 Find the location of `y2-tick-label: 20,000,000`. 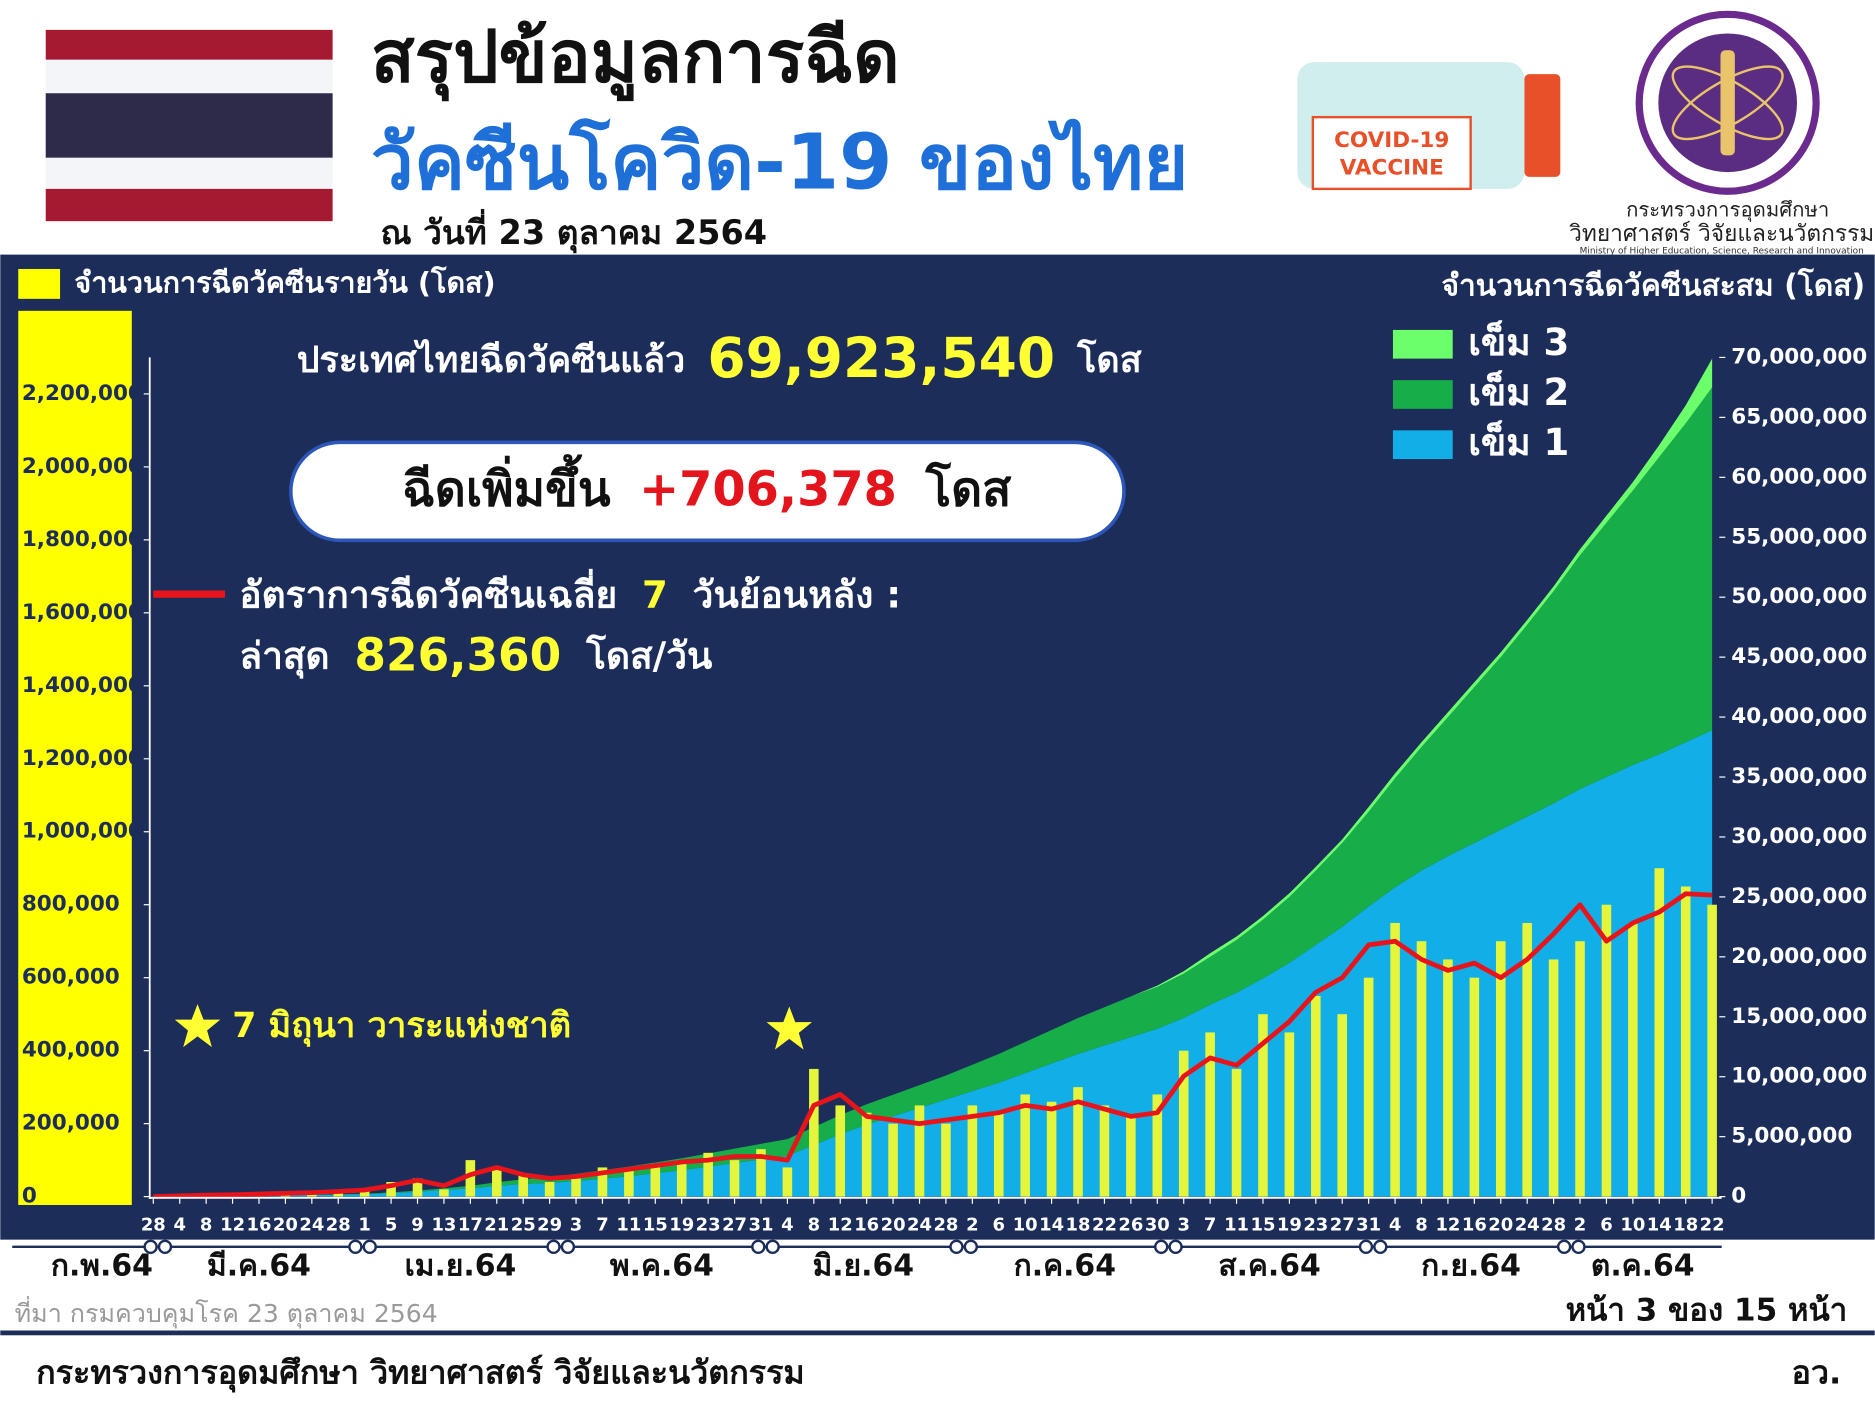

y2-tick-label: 20,000,000 is located at coordinates (1799, 956).